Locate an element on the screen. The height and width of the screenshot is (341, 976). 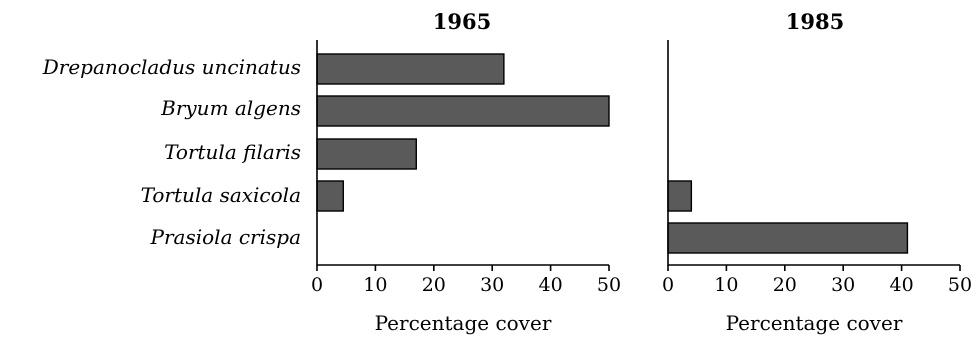
category-label: Prasiola crispa is located at coordinates (225, 237).